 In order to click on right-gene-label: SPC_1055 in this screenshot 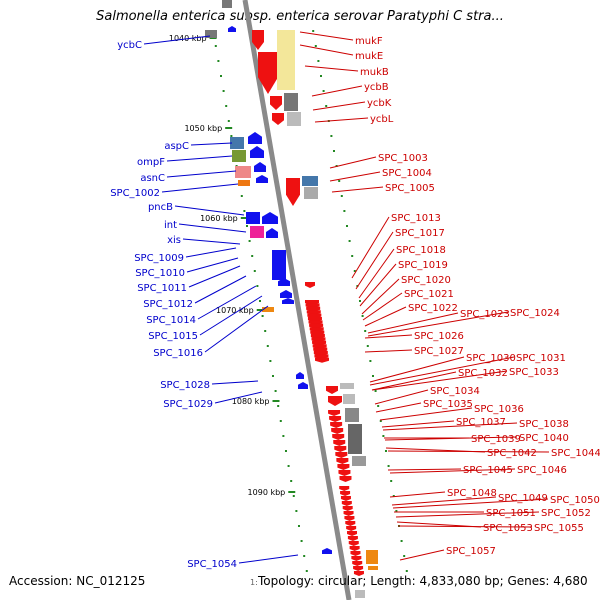, I will do `click(559, 528)`.